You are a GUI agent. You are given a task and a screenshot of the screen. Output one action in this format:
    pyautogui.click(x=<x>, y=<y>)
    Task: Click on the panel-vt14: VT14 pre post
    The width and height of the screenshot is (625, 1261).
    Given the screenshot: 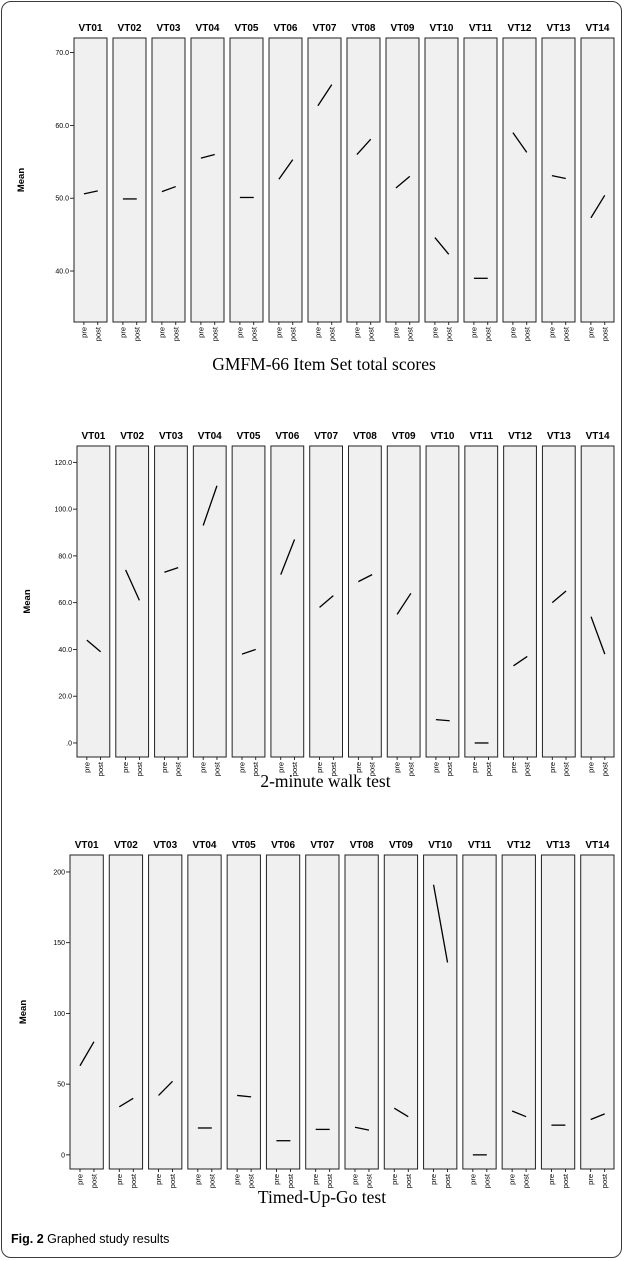 What is the action you would take?
    pyautogui.click(x=597, y=1014)
    